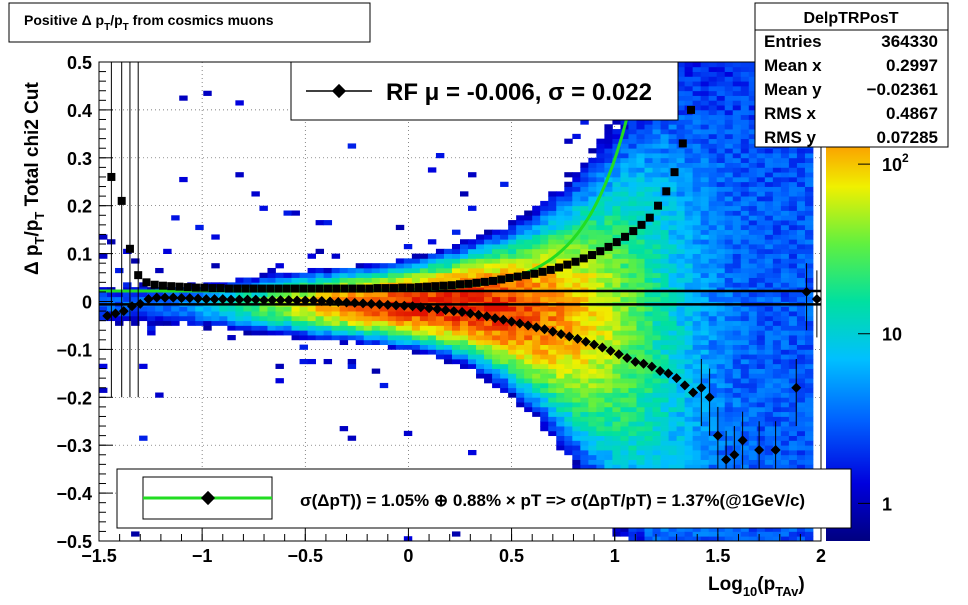 The image size is (968, 605). I want to click on color-bar-label: 102, so click(895, 163).